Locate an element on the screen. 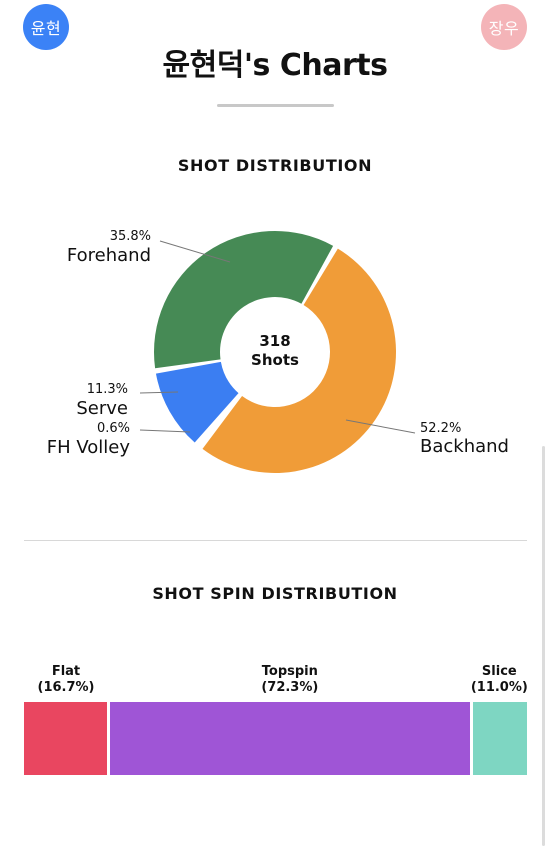  spin-label-value: (16.7%) is located at coordinates (66, 687).